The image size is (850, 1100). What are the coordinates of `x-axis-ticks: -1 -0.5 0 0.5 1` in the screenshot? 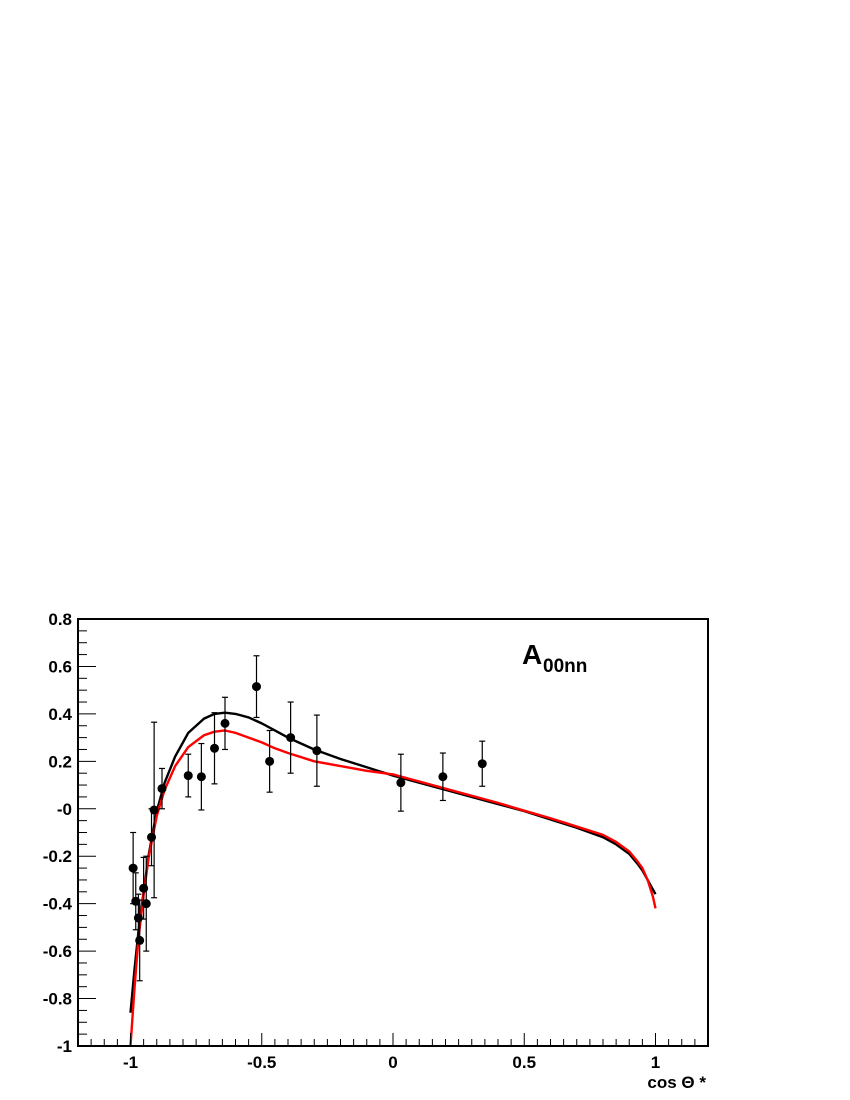 It's located at (393, 1052).